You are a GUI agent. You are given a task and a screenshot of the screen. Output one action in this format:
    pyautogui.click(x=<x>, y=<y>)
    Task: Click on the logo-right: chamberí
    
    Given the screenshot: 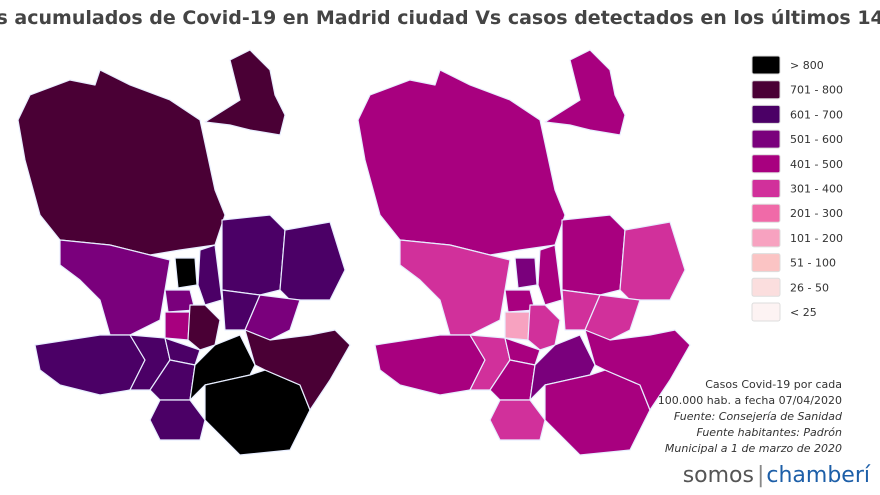 What is the action you would take?
    pyautogui.click(x=818, y=475)
    